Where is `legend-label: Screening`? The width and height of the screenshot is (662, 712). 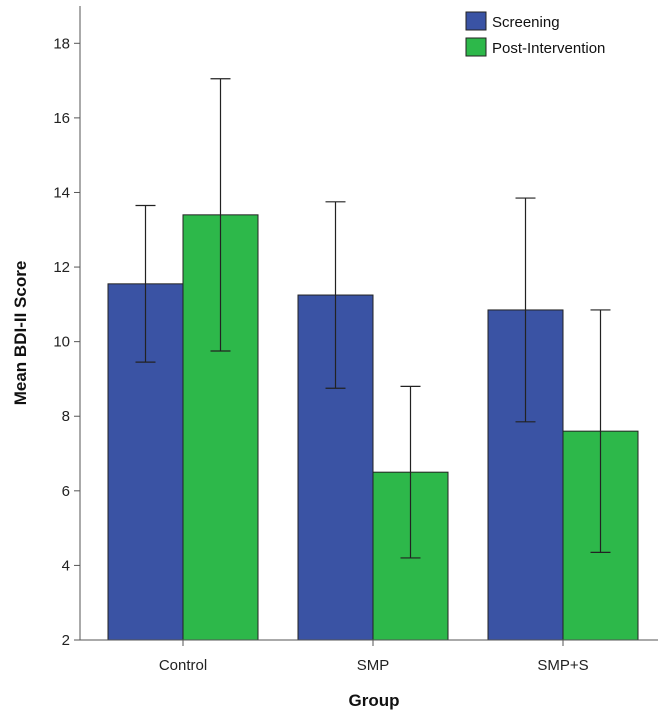
legend-label: Screening is located at coordinates (526, 22).